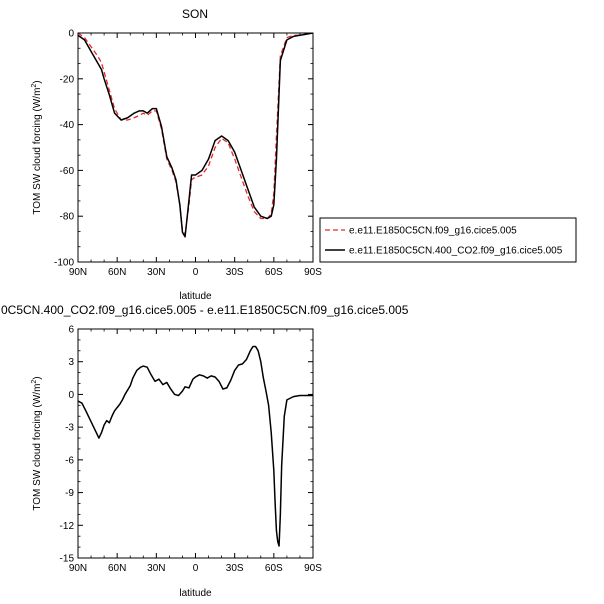  What do you see at coordinates (64, 263) in the screenshot?
I see `top-panel-ytick-label-0: -100` at bounding box center [64, 263].